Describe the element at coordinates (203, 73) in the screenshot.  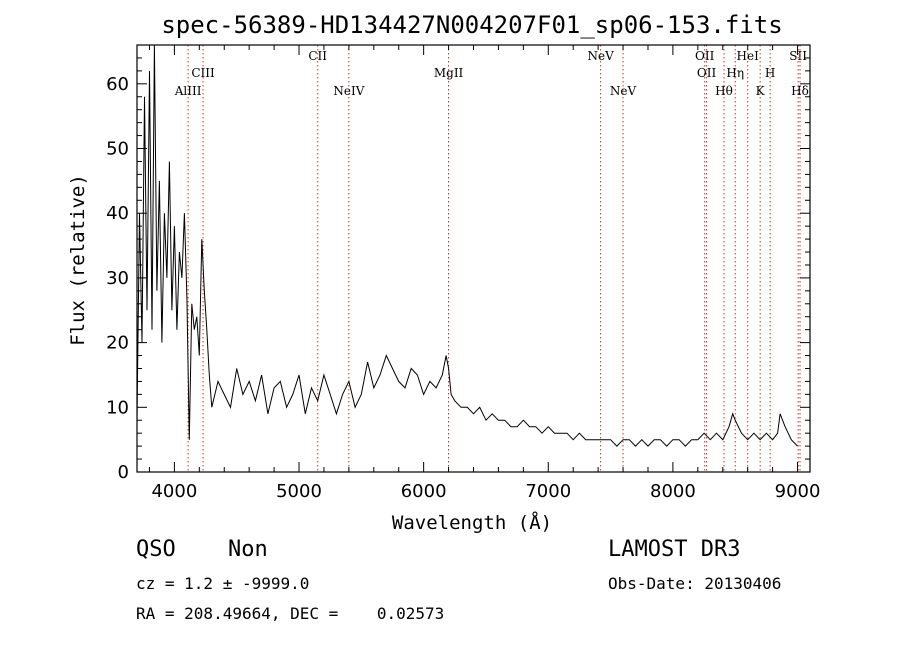
I see `line-marker-label: CIII` at that location.